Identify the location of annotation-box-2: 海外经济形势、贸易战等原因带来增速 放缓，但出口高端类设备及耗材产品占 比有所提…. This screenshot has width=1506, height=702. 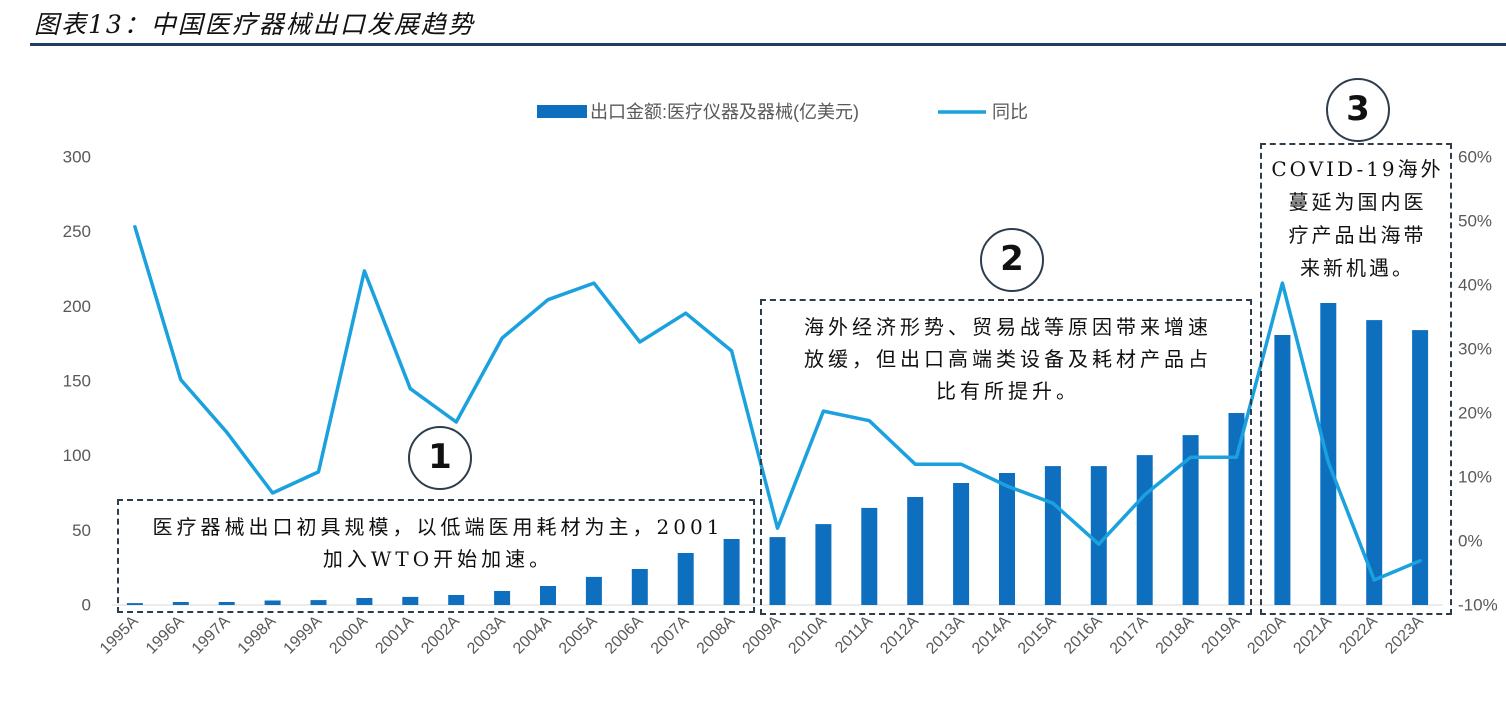
(1006, 457).